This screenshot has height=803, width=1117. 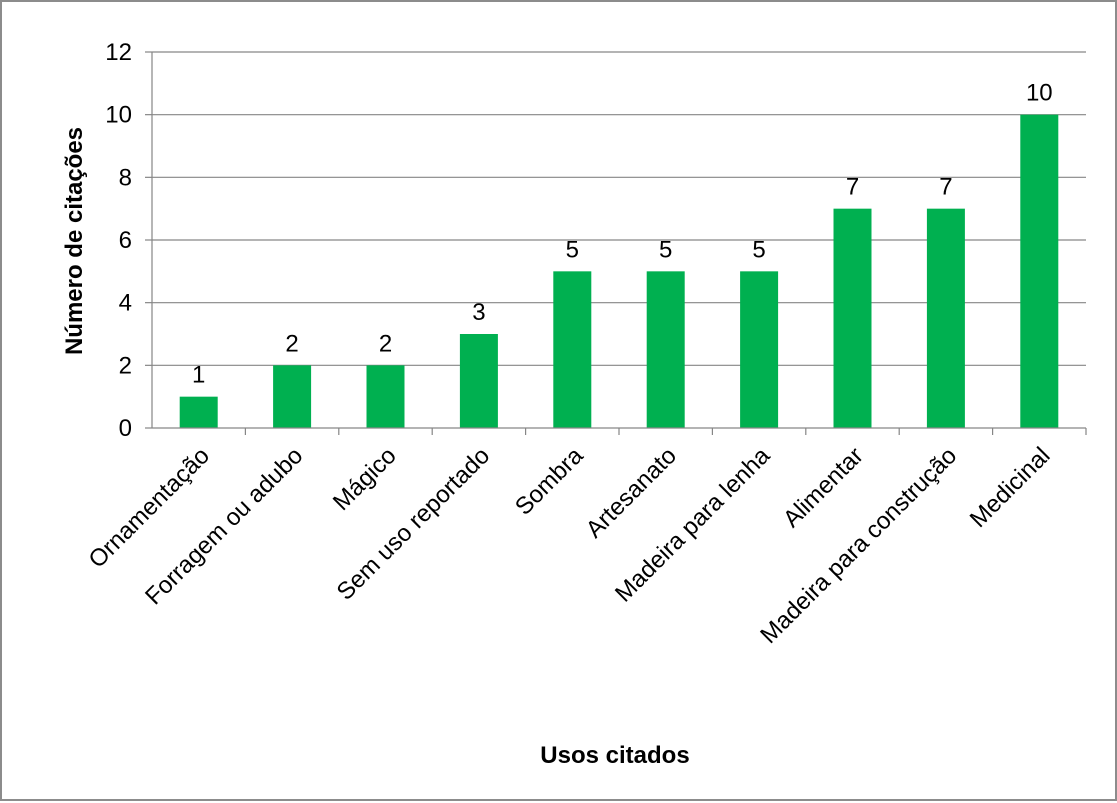 I want to click on y-tick-label: 6, so click(x=125, y=240).